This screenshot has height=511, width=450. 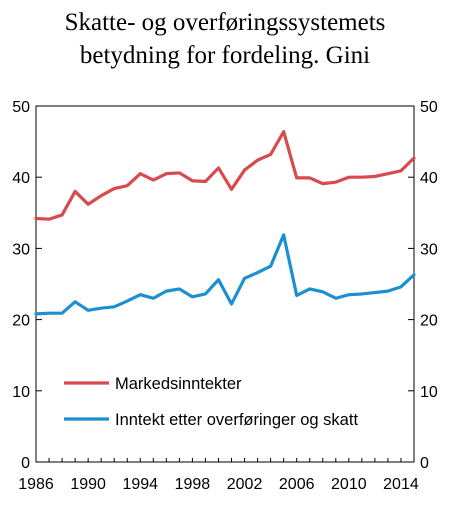 I want to click on x-tick-label: 1998, so click(x=193, y=484).